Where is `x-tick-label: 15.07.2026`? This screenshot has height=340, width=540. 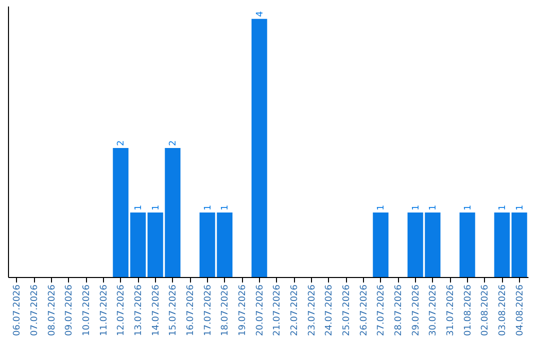
x-tick-label: 15.07.2026 is located at coordinates (173, 310).